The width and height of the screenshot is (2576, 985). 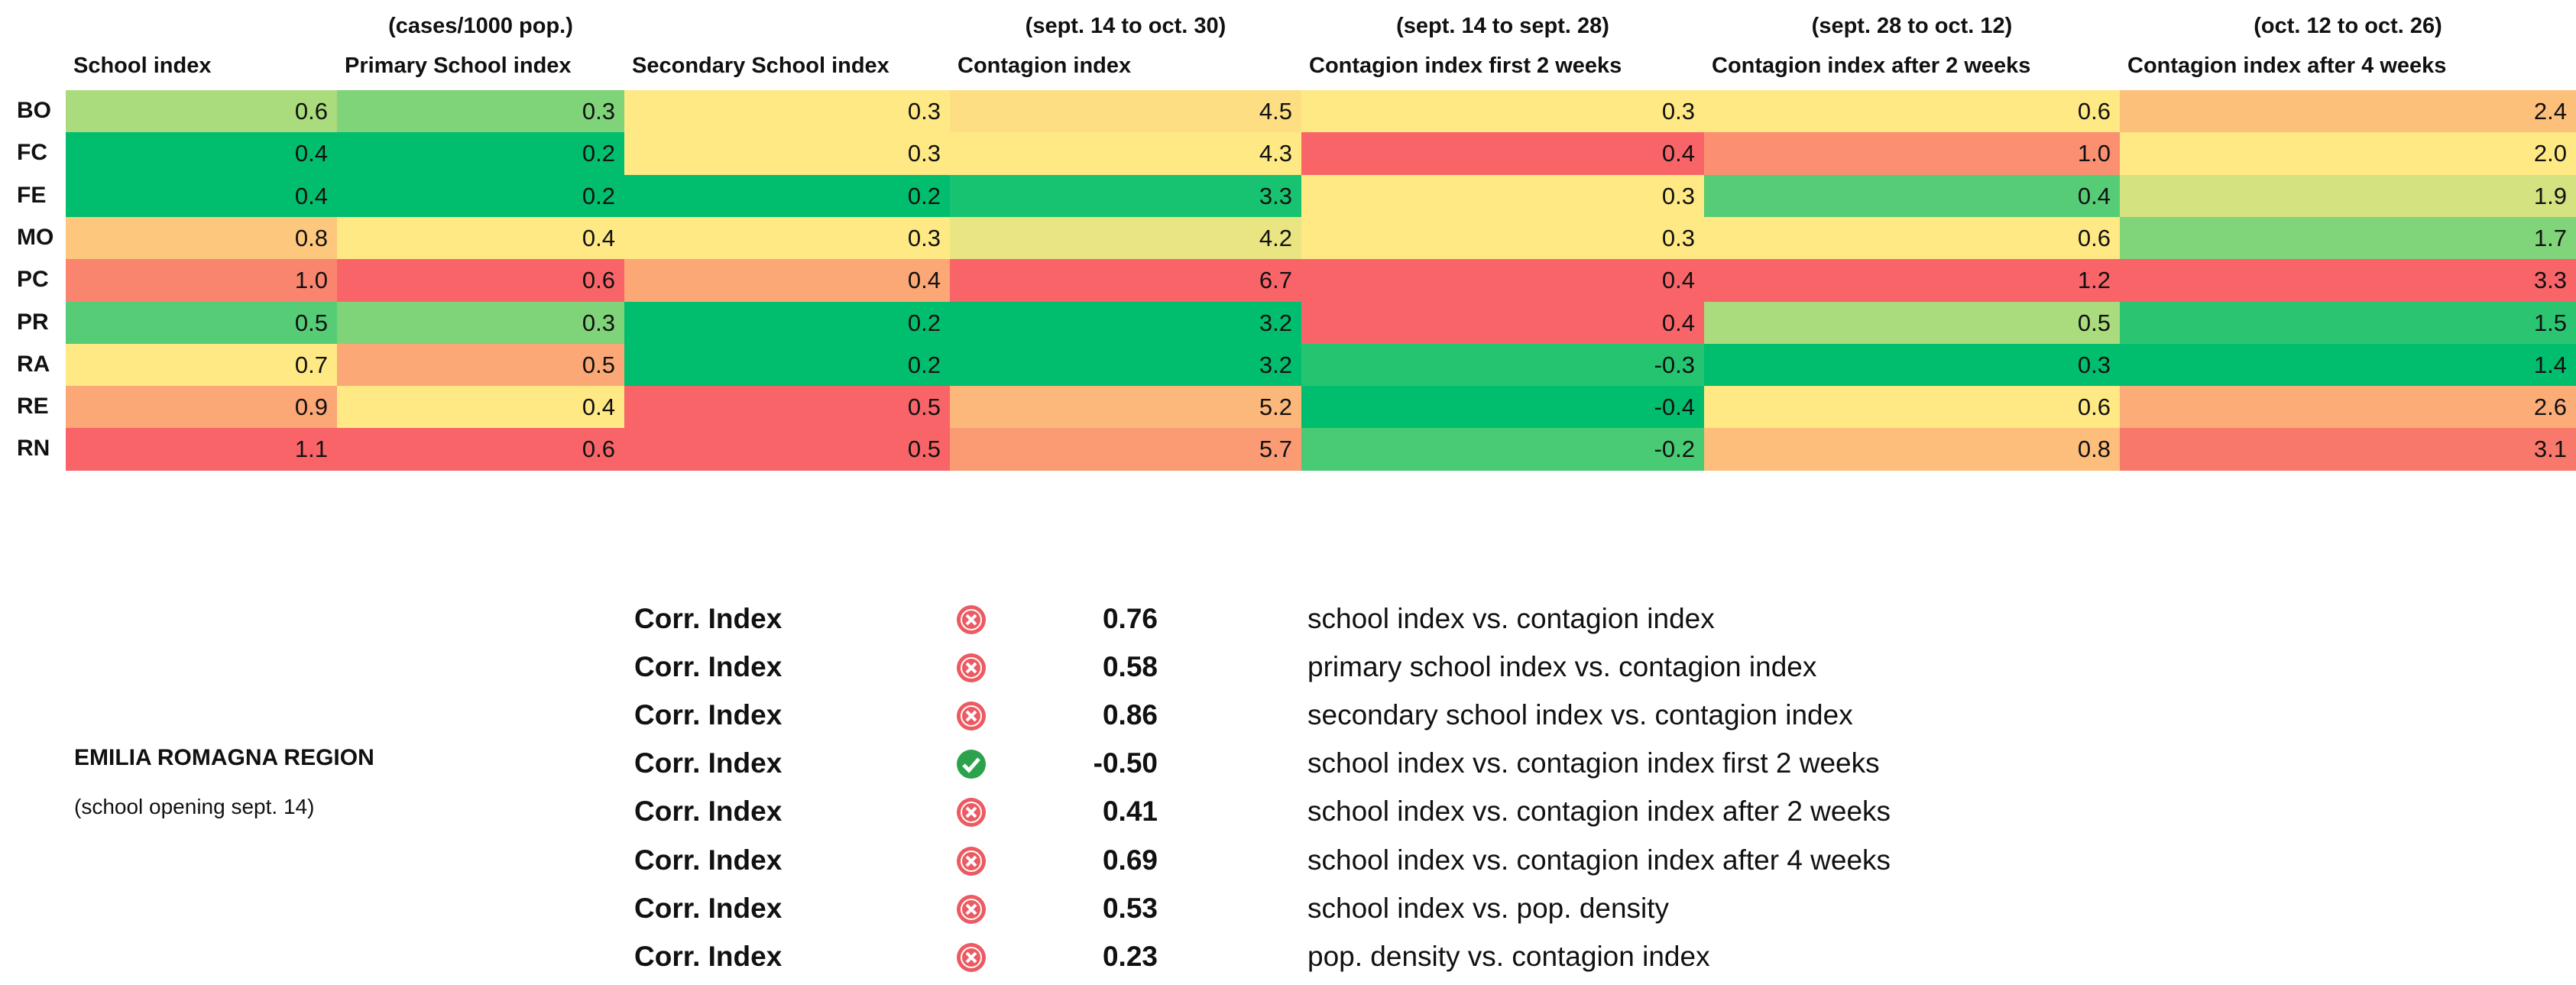 I want to click on cell: 2.4, so click(x=2348, y=112).